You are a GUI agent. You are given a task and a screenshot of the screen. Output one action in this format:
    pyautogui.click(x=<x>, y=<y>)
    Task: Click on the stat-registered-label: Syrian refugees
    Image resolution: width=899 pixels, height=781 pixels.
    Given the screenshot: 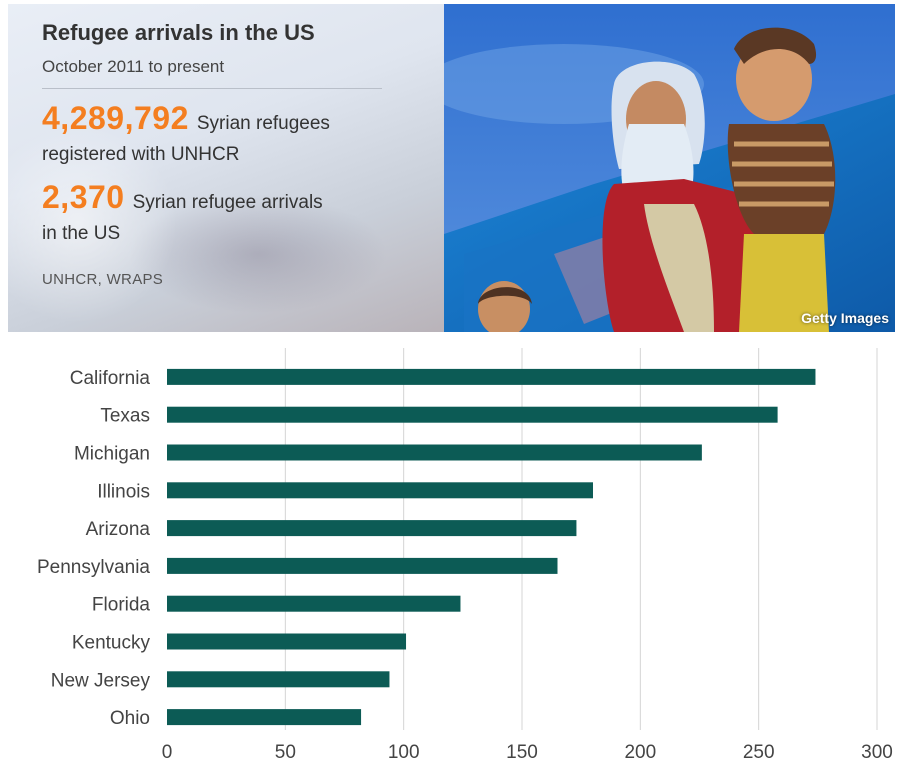 What is the action you would take?
    pyautogui.click(x=263, y=123)
    